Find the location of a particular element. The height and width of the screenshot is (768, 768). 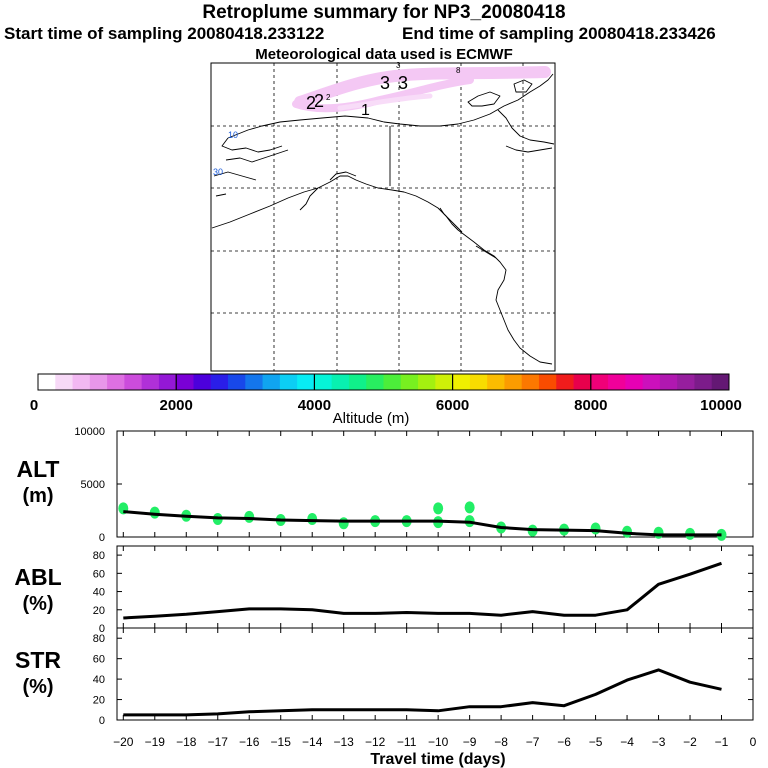

x-tick-label: −19 is located at coordinates (155, 742).